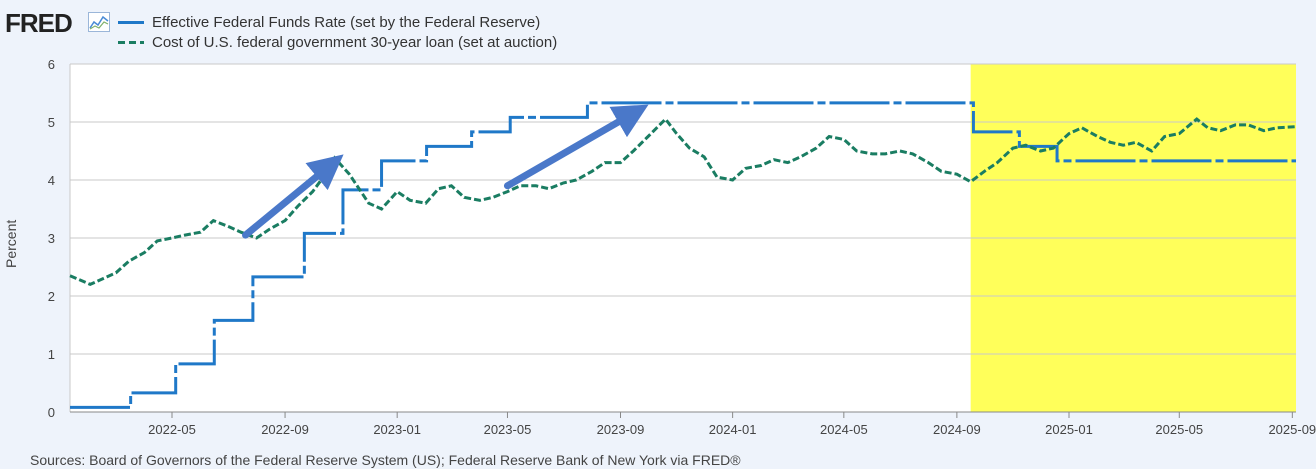 This screenshot has height=469, width=1316. I want to click on x-tick-label: 2022-05, so click(172, 429).